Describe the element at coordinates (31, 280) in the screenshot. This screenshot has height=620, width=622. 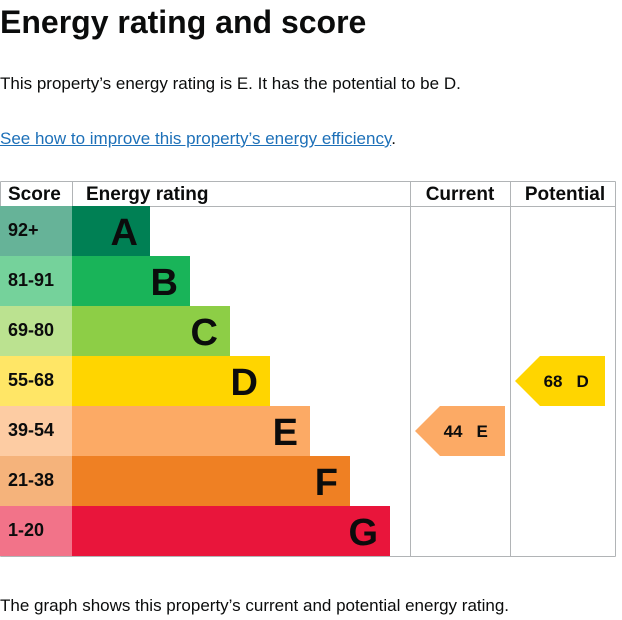
I see `score-label-b: 81-91` at that location.